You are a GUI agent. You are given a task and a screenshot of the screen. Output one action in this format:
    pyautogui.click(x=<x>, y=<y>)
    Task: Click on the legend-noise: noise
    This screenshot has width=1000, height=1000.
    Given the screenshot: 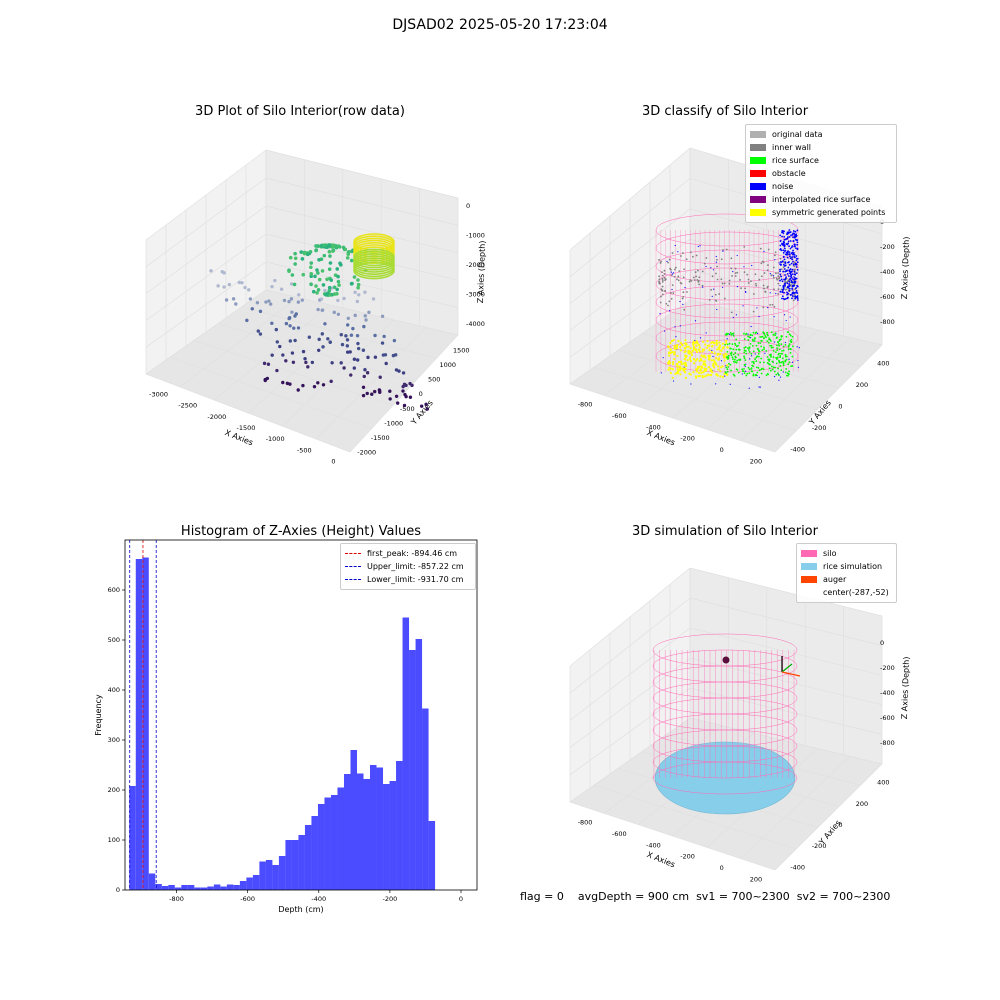 What is the action you would take?
    pyautogui.click(x=821, y=186)
    